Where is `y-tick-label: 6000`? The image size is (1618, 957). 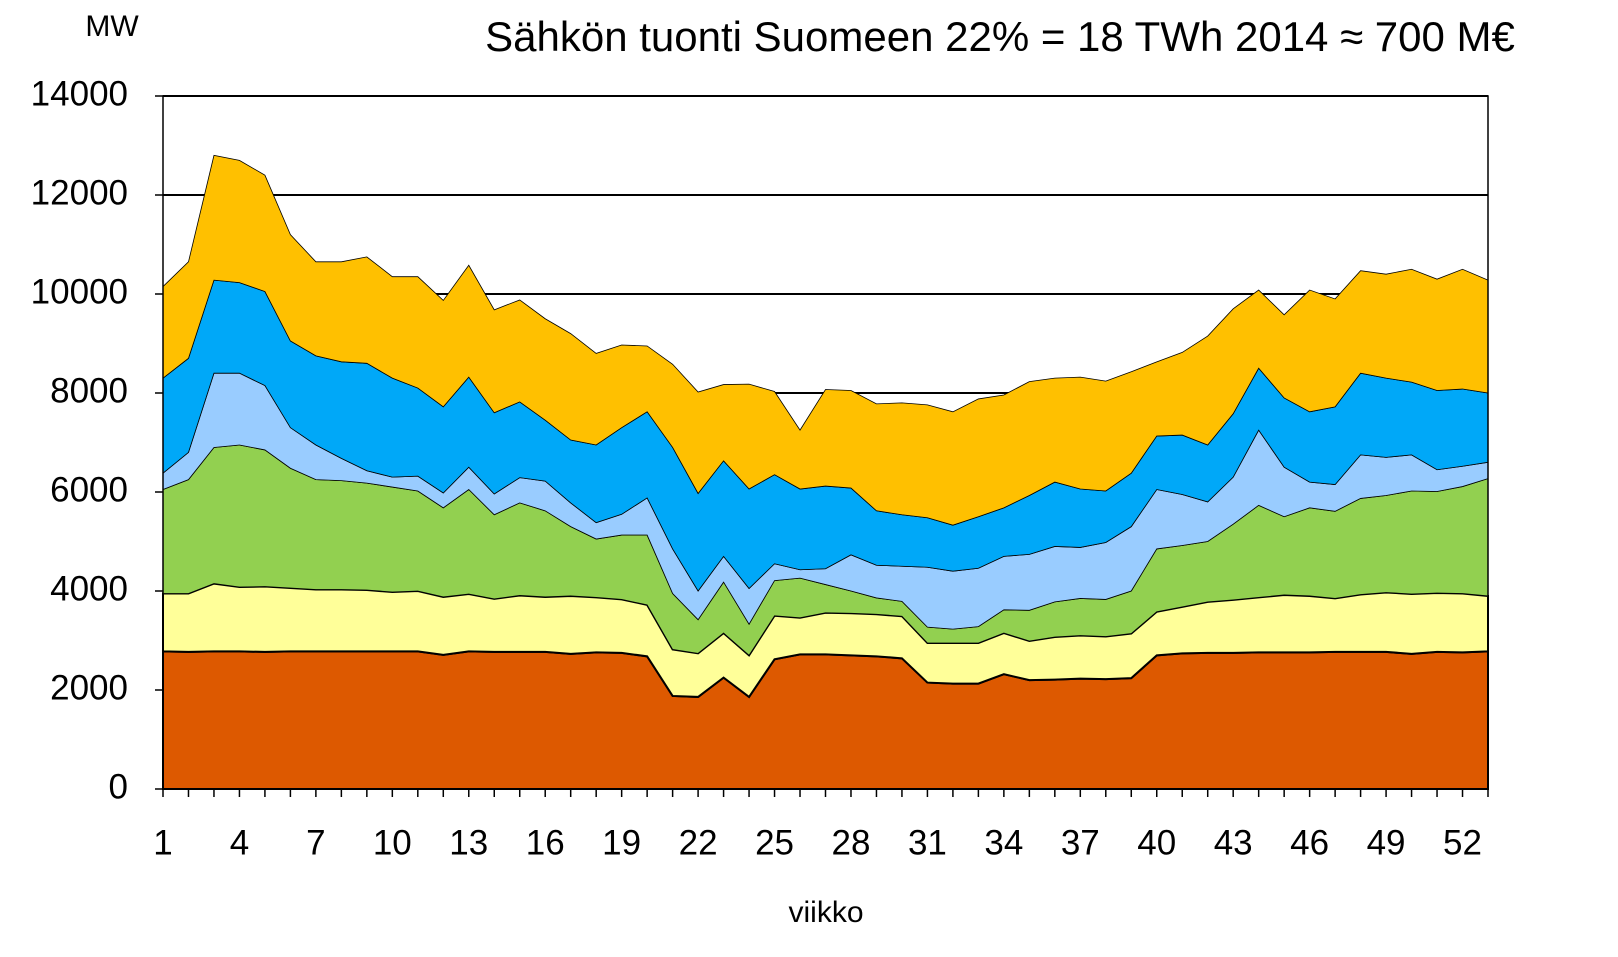 y-tick-label: 6000 is located at coordinates (89, 489).